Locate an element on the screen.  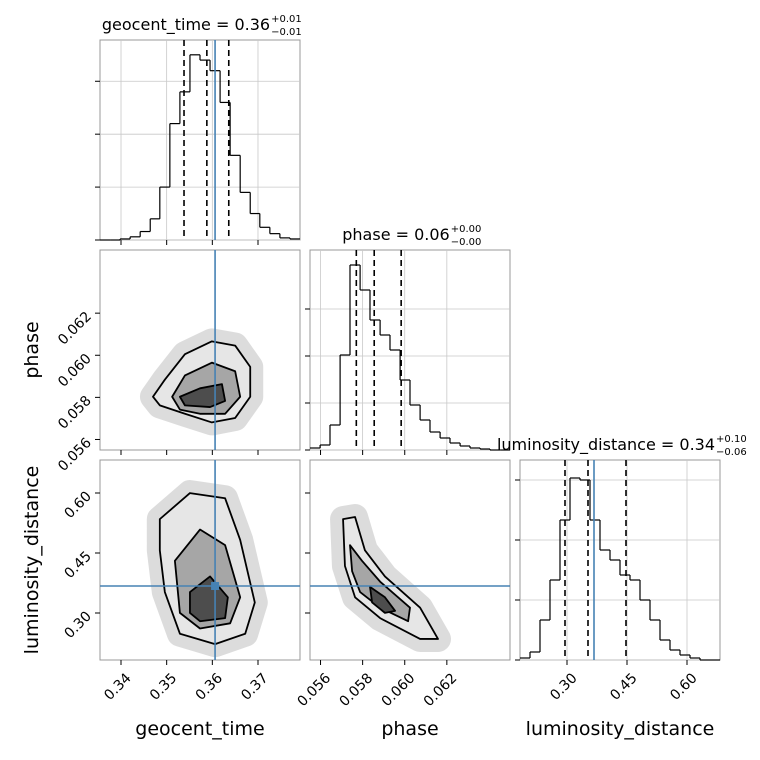
y-axis-label: phase is located at coordinates (32, 349).